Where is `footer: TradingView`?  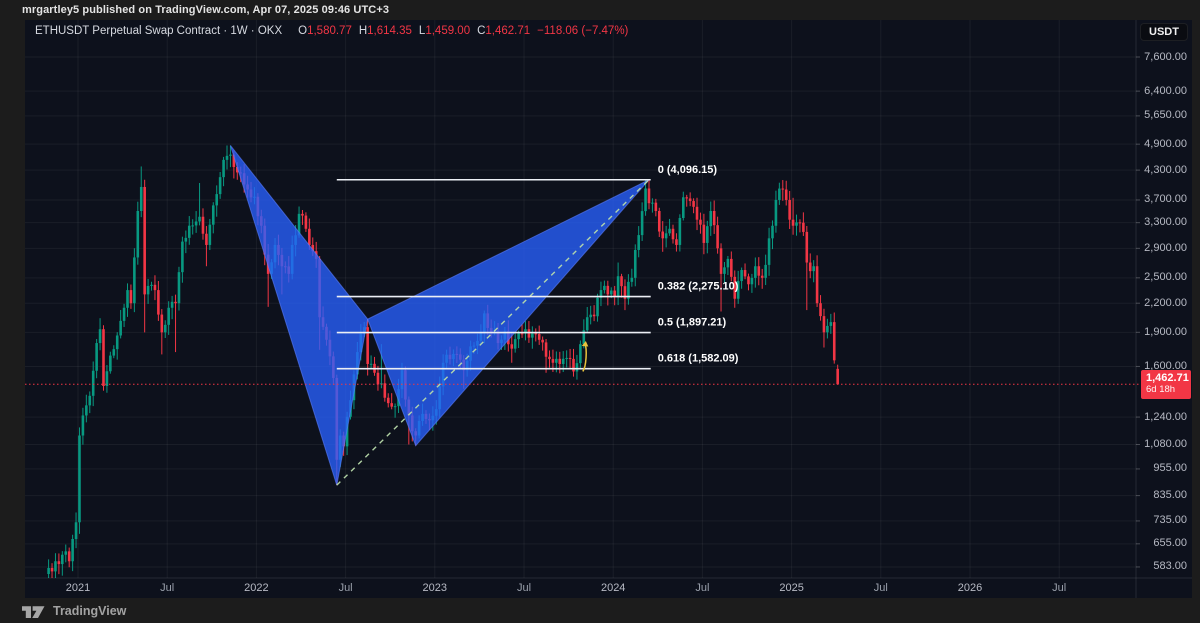 footer: TradingView is located at coordinates (600, 610).